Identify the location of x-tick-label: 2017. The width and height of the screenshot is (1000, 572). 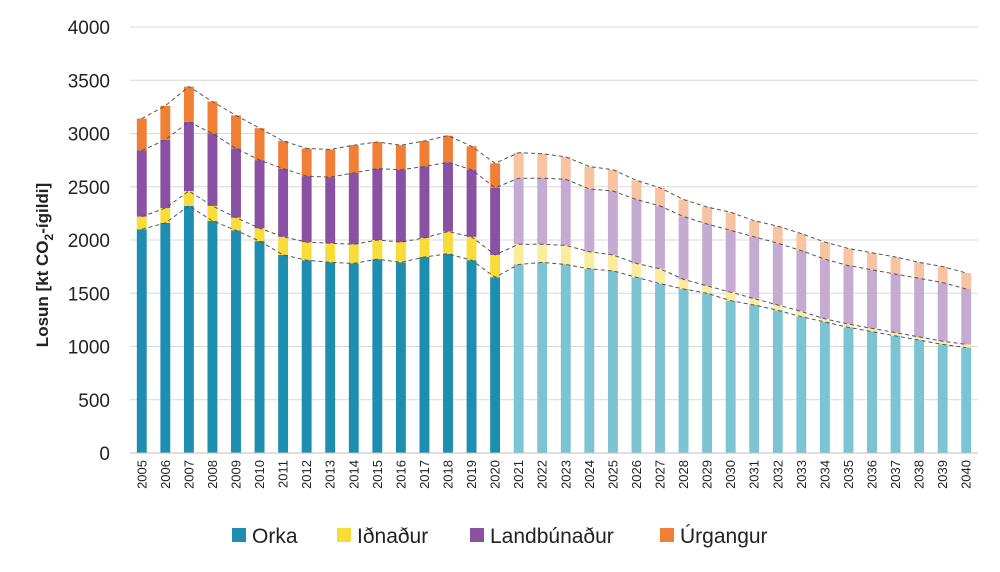
(424, 474).